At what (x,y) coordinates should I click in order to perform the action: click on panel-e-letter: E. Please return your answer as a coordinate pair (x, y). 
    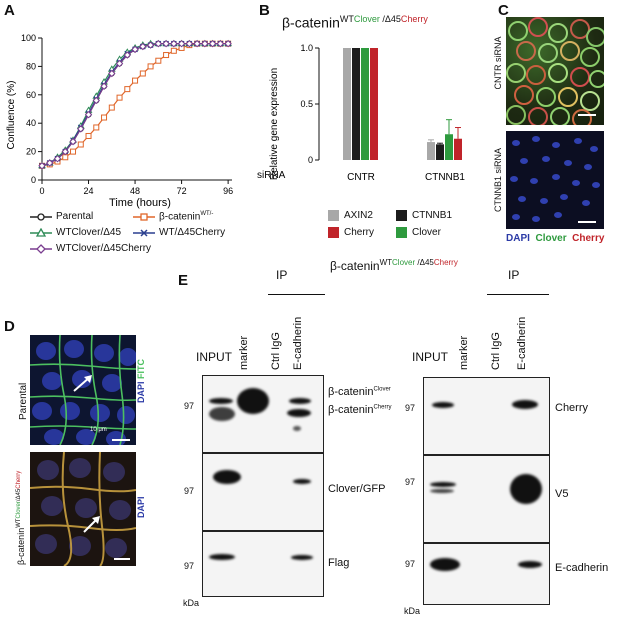
    Looking at the image, I should click on (183, 280).